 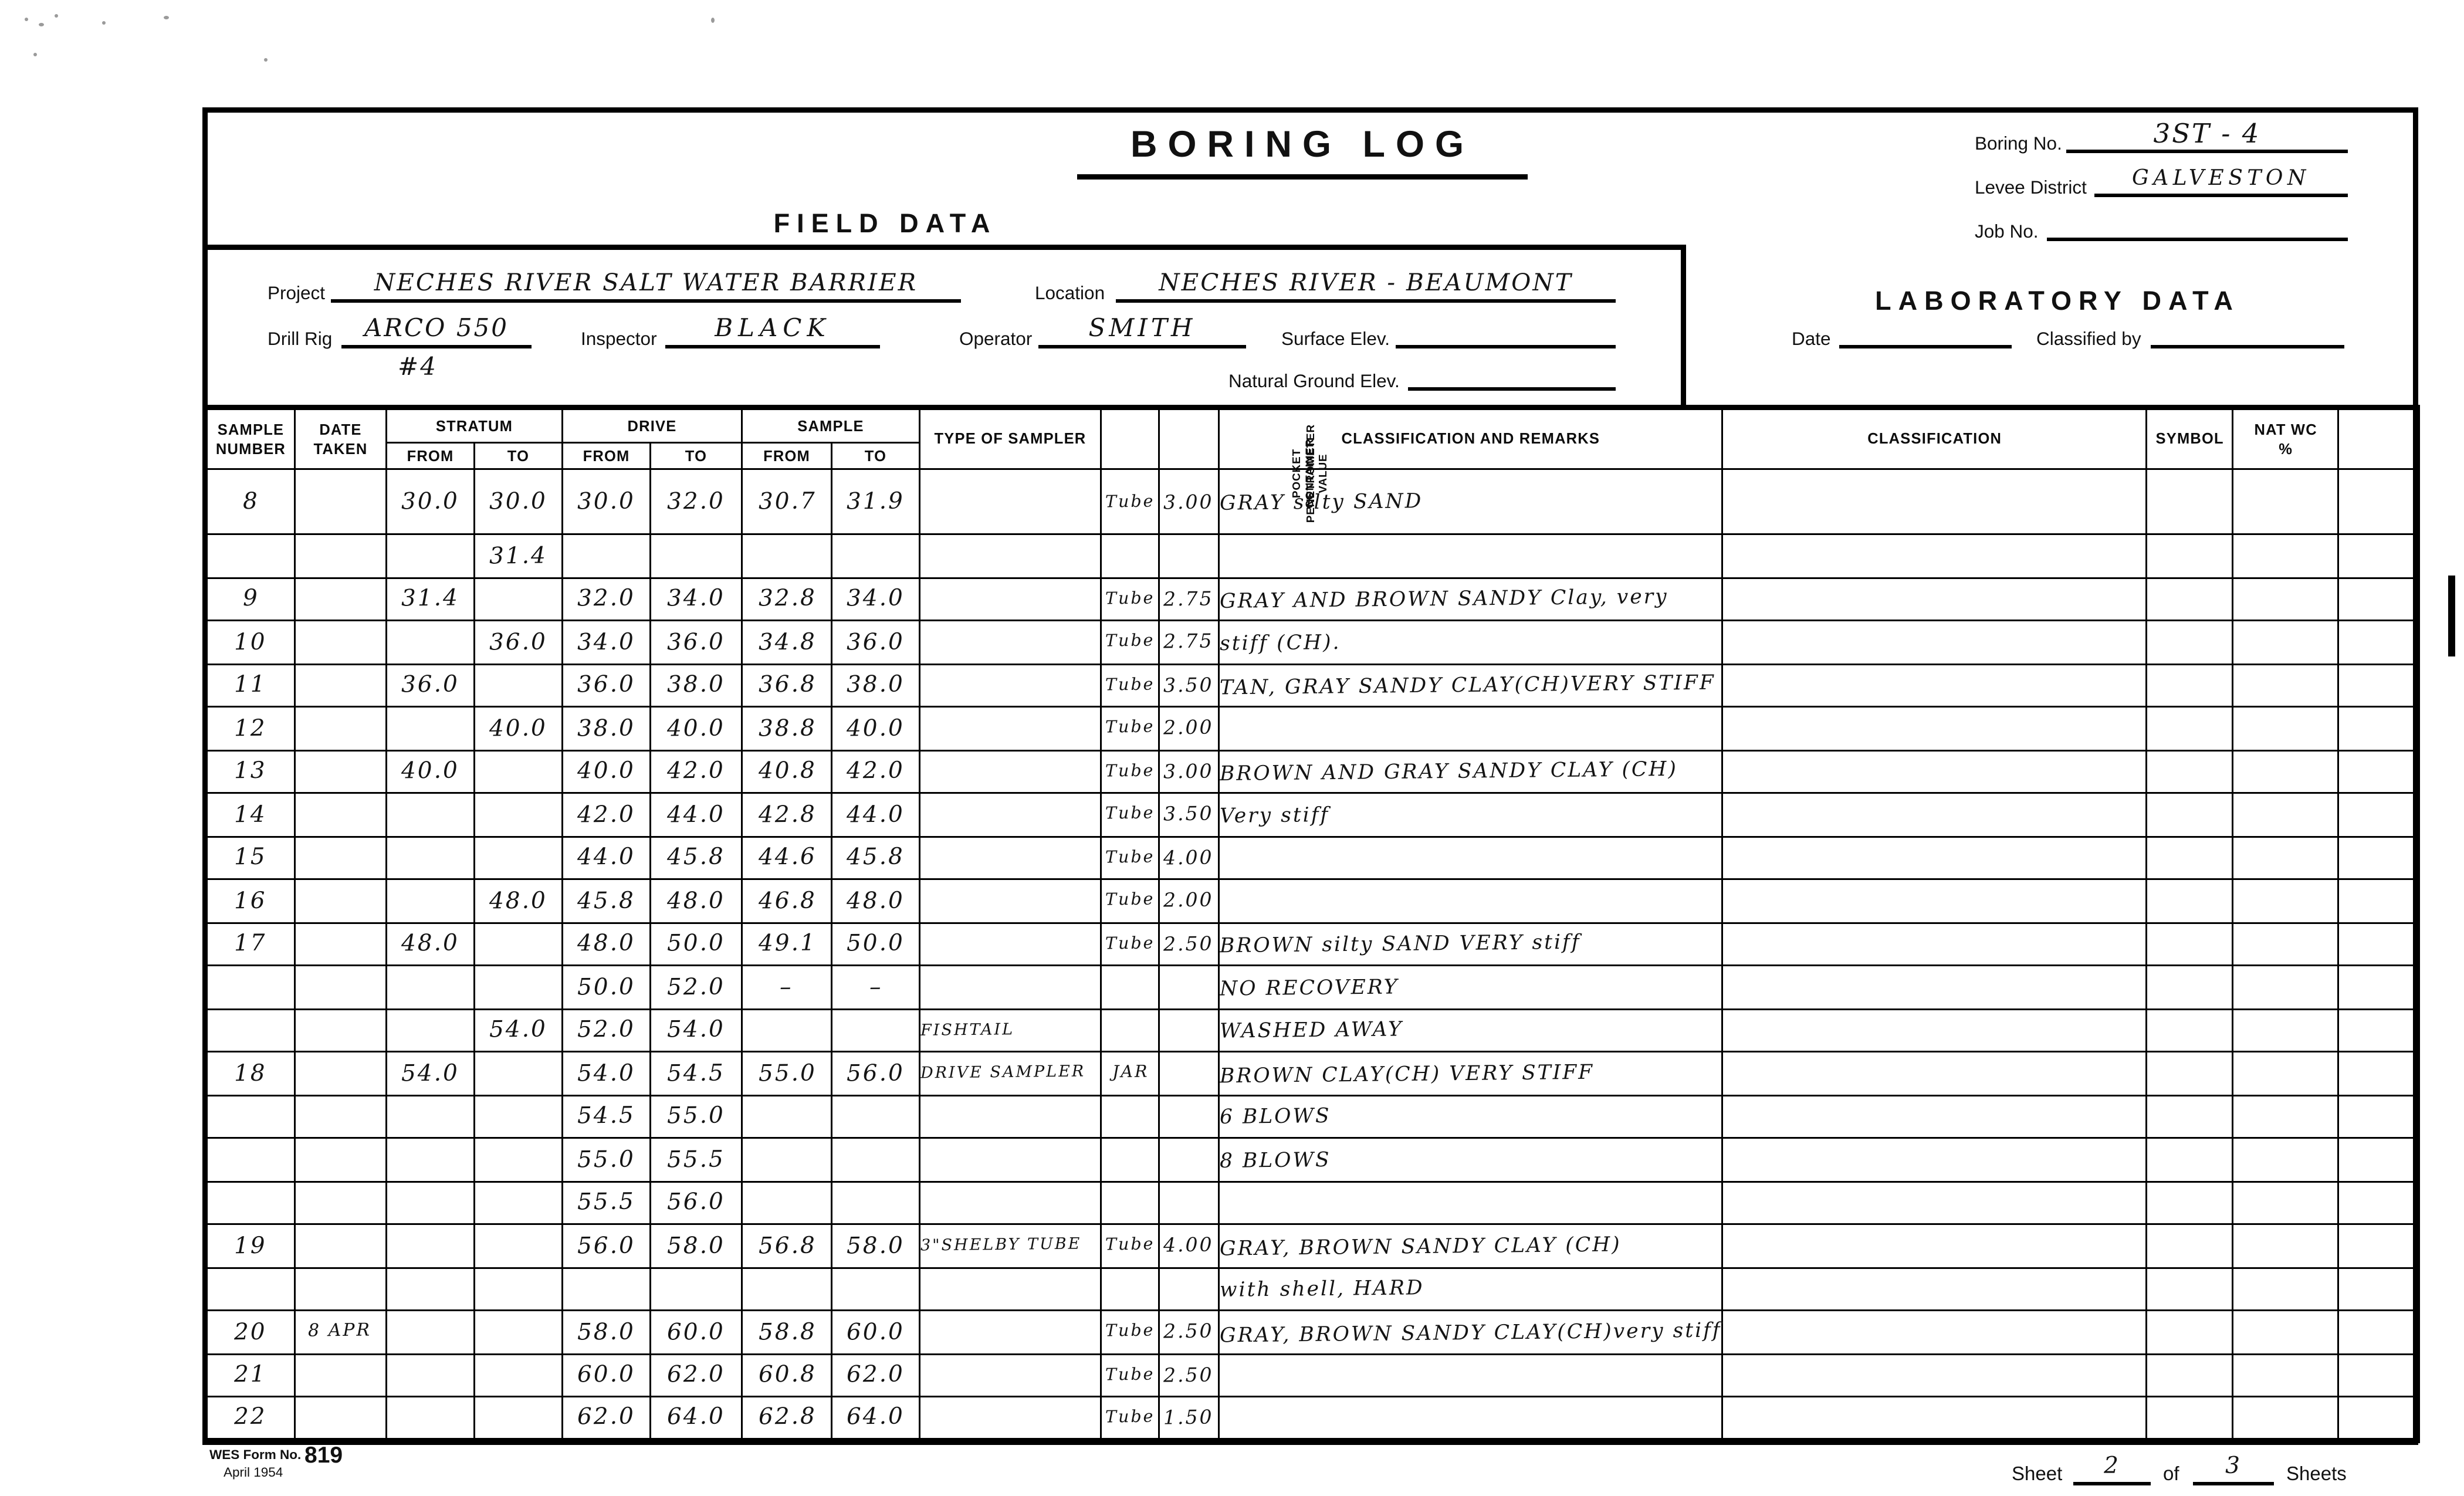 What do you see at coordinates (1189, 642) in the screenshot?
I see `cell-pocket-penetrometer: 2.75` at bounding box center [1189, 642].